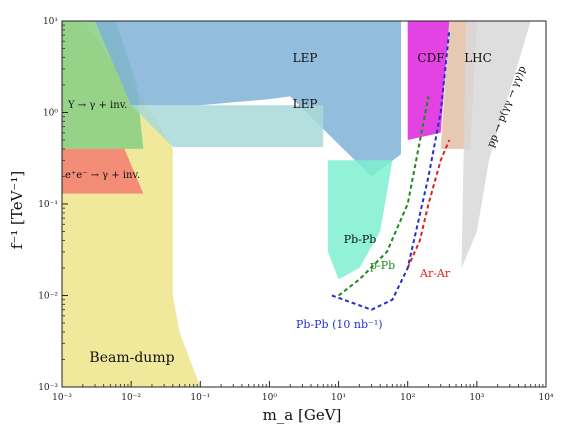 Image resolution: width=581 pixels, height=441 pixels. What do you see at coordinates (407, 398) in the screenshot?
I see `x-tick-label: 10²` at bounding box center [407, 398].